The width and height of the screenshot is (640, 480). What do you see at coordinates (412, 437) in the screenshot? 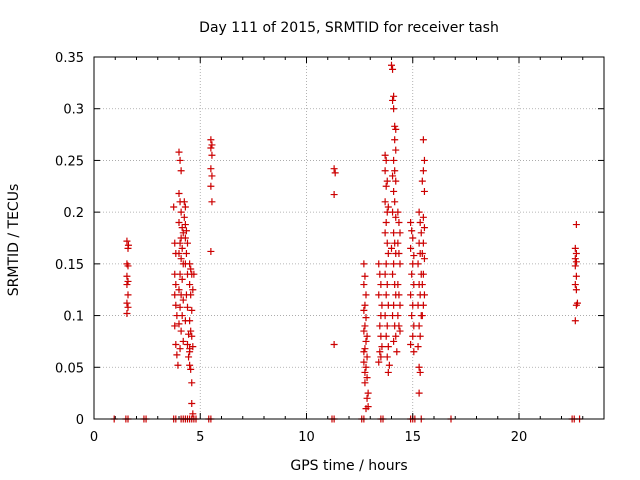
I see `x-tick-label: 15` at bounding box center [412, 437].